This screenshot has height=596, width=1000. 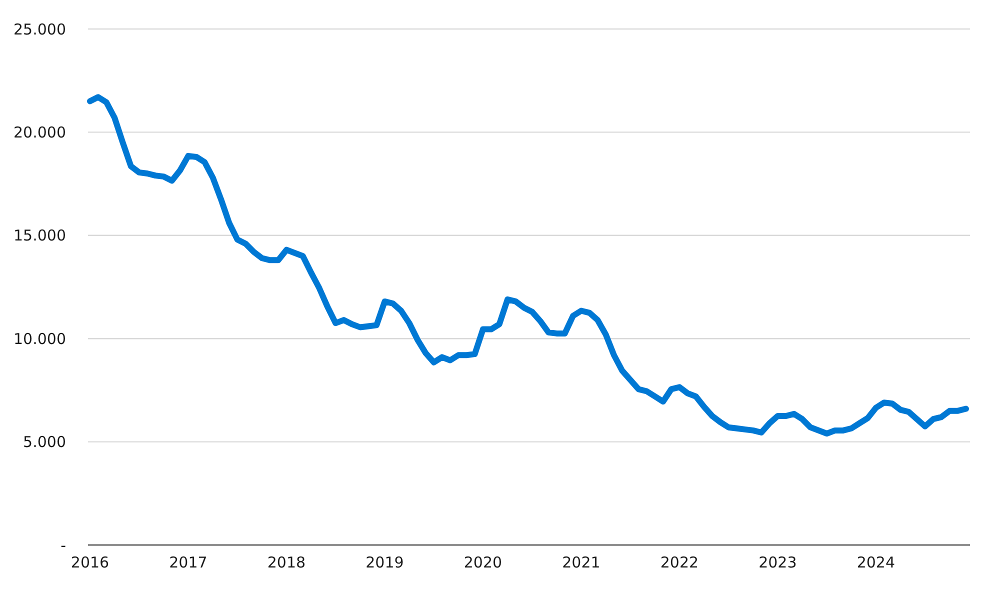 I want to click on x-tick-label: 2022, so click(x=679, y=563).